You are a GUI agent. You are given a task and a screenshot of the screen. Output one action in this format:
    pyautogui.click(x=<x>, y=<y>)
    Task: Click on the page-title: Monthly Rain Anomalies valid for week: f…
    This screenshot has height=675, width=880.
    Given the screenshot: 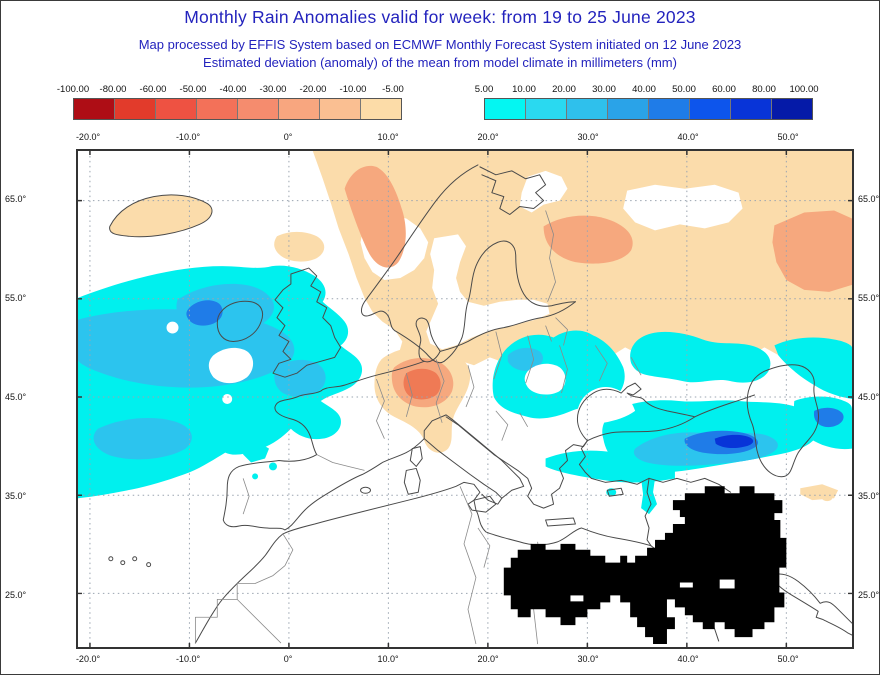 What is the action you would take?
    pyautogui.click(x=440, y=17)
    